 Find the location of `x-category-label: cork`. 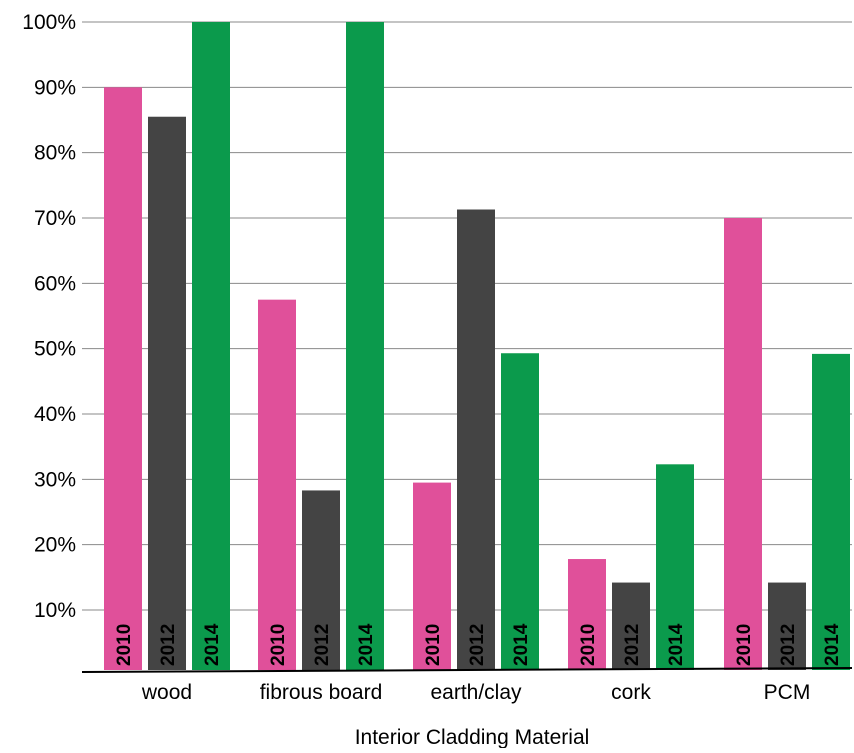

x-category-label: cork is located at coordinates (631, 692).